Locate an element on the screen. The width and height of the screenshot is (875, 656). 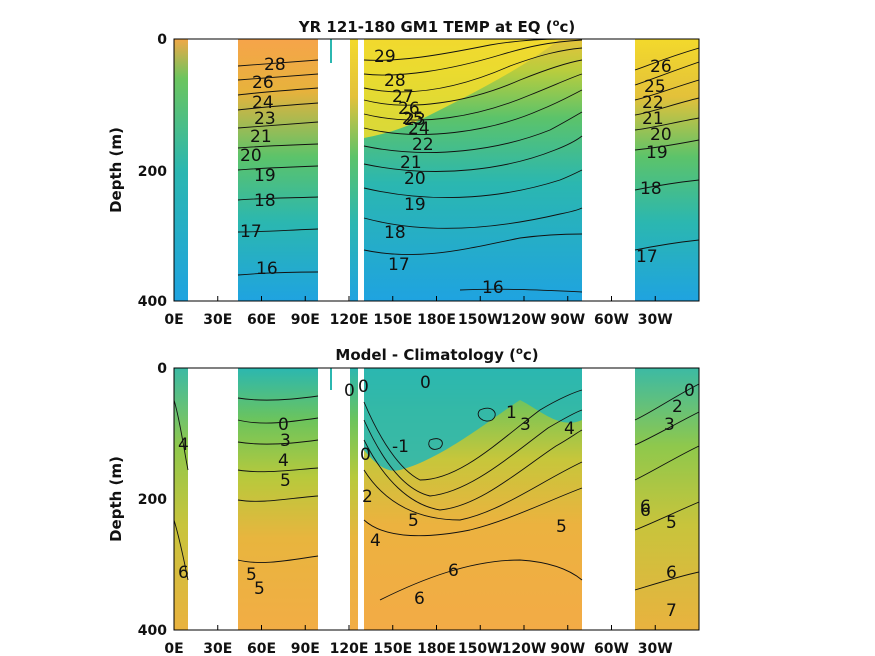
panel2-field-strip-b is located at coordinates (354, 499).